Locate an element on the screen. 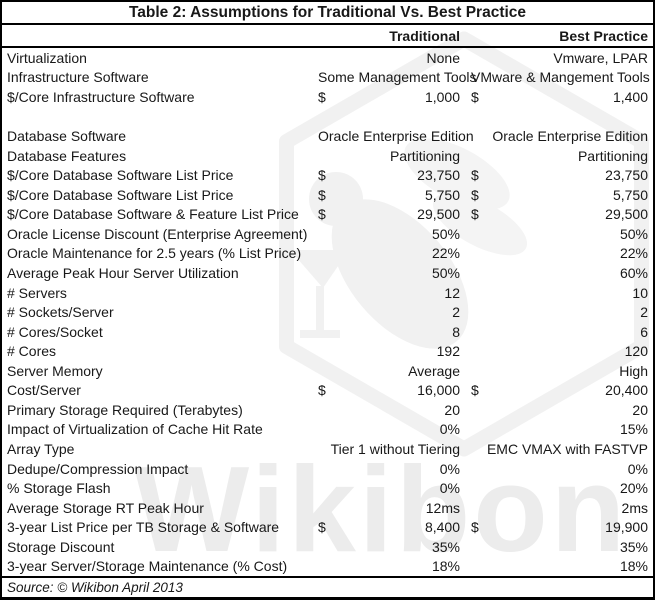  traditional-value-text: 29,500 is located at coordinates (438, 214).